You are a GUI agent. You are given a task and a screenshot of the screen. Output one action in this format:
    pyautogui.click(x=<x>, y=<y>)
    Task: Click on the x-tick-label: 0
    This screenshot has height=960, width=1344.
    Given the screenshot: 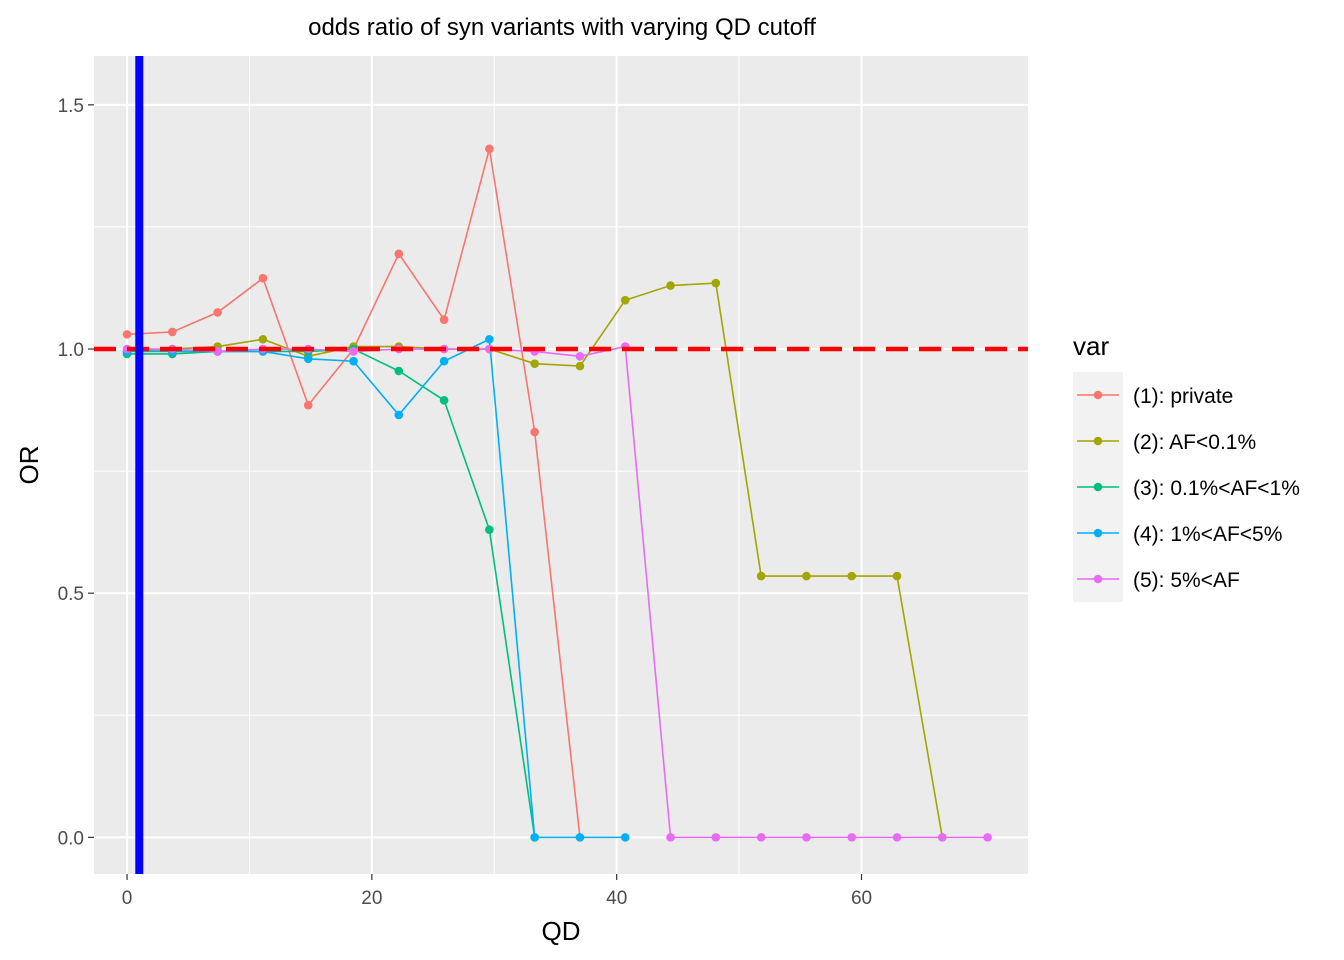 What is the action you would take?
    pyautogui.click(x=127, y=898)
    